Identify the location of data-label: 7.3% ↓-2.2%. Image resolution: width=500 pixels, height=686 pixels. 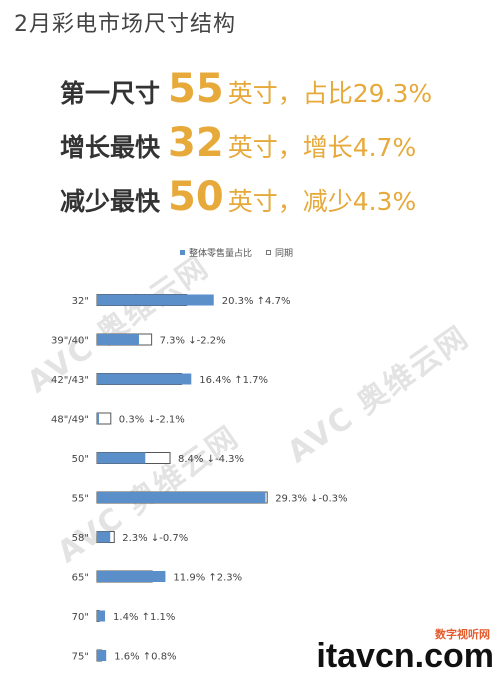
(193, 341).